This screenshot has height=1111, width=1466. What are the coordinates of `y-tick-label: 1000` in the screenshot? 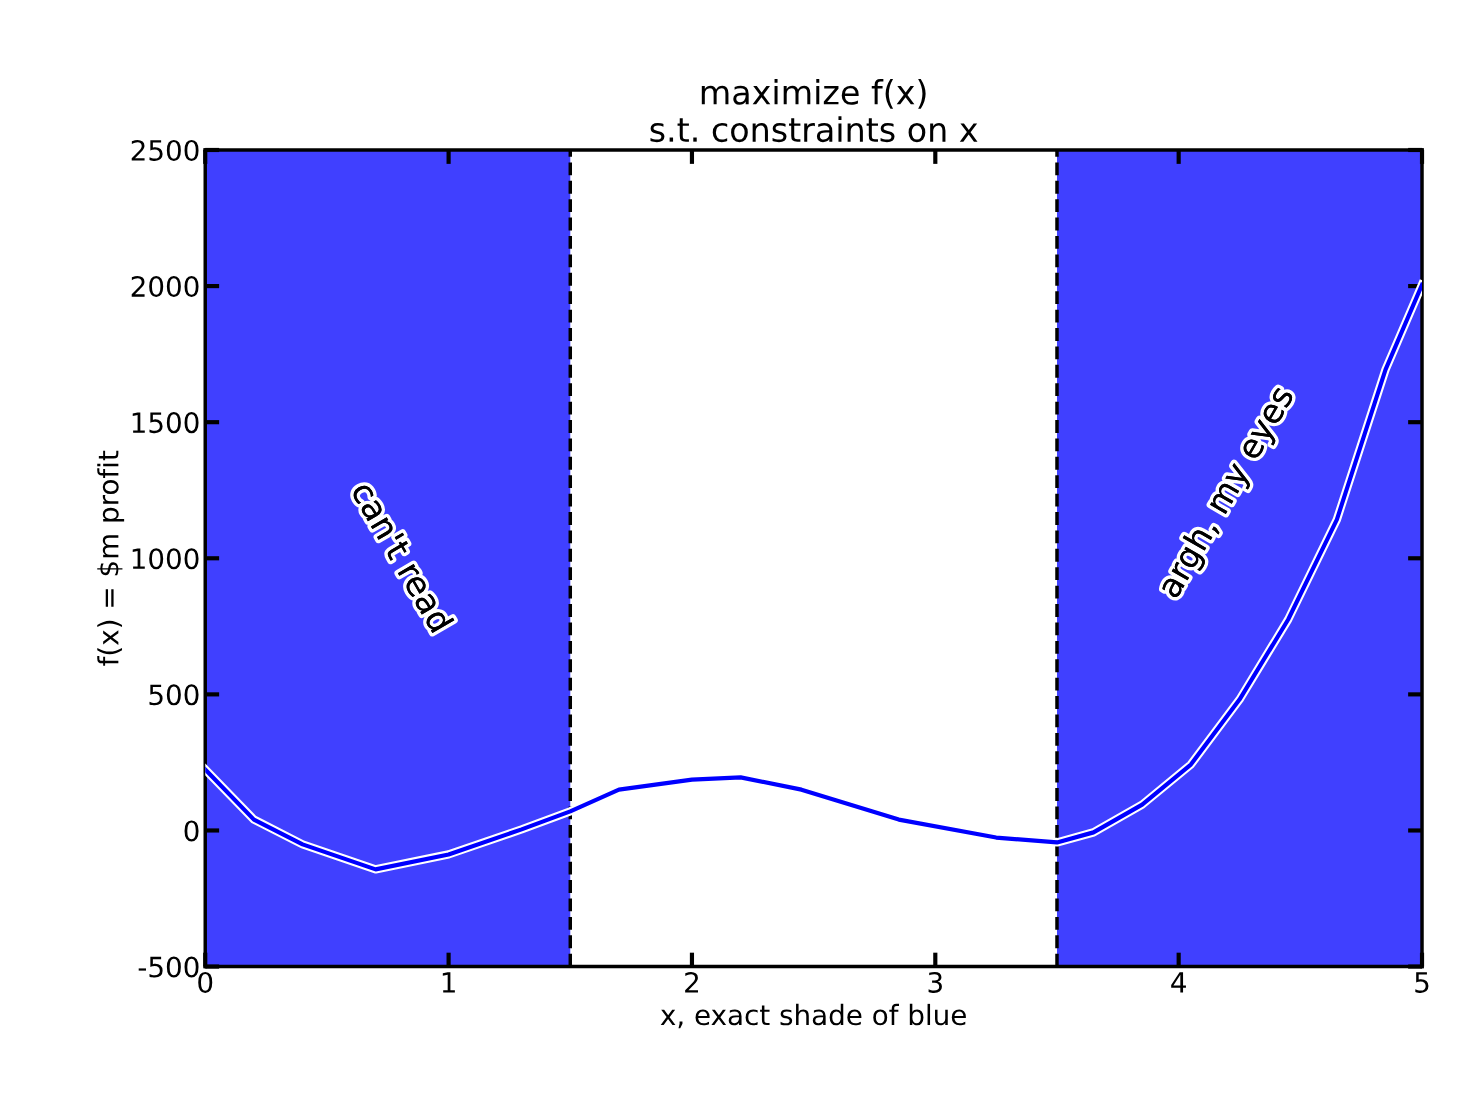 It's located at (165, 559).